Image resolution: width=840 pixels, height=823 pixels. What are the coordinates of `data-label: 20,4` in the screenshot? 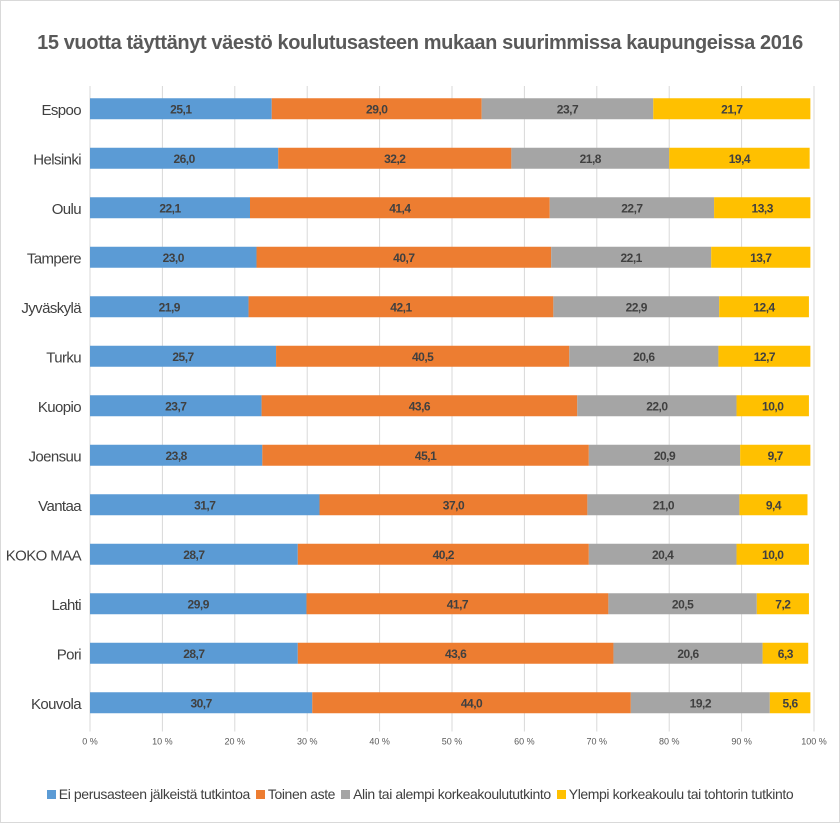 It's located at (663, 555).